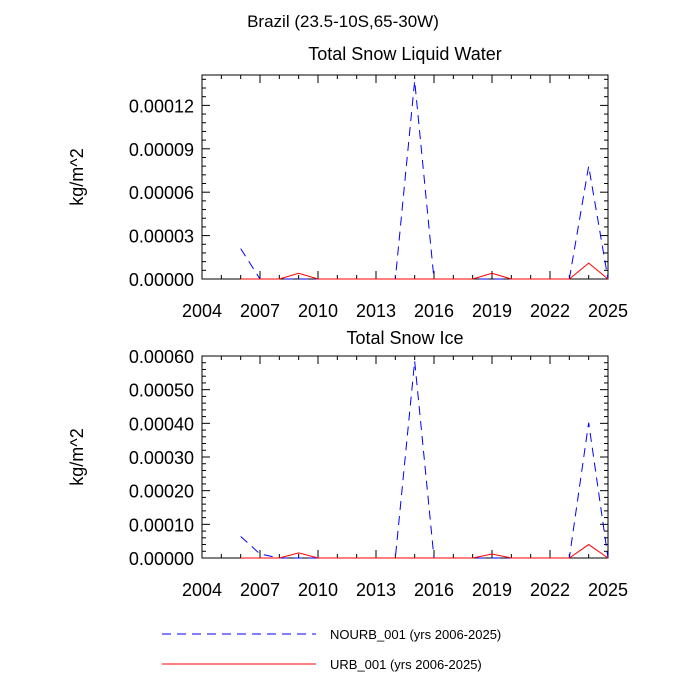  Describe the element at coordinates (161, 424) in the screenshot. I see `y-tick-label: 0.00040` at that location.